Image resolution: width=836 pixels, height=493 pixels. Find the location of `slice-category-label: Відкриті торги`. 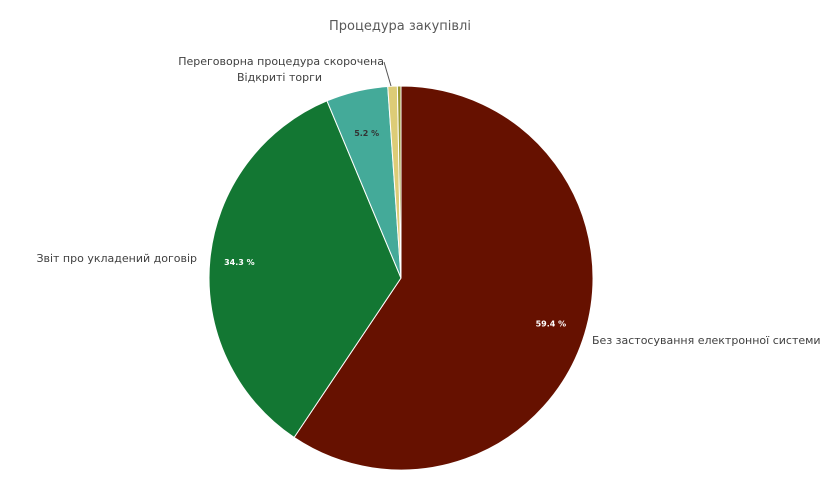

slice-category-label: Відкриті торги is located at coordinates (279, 77).